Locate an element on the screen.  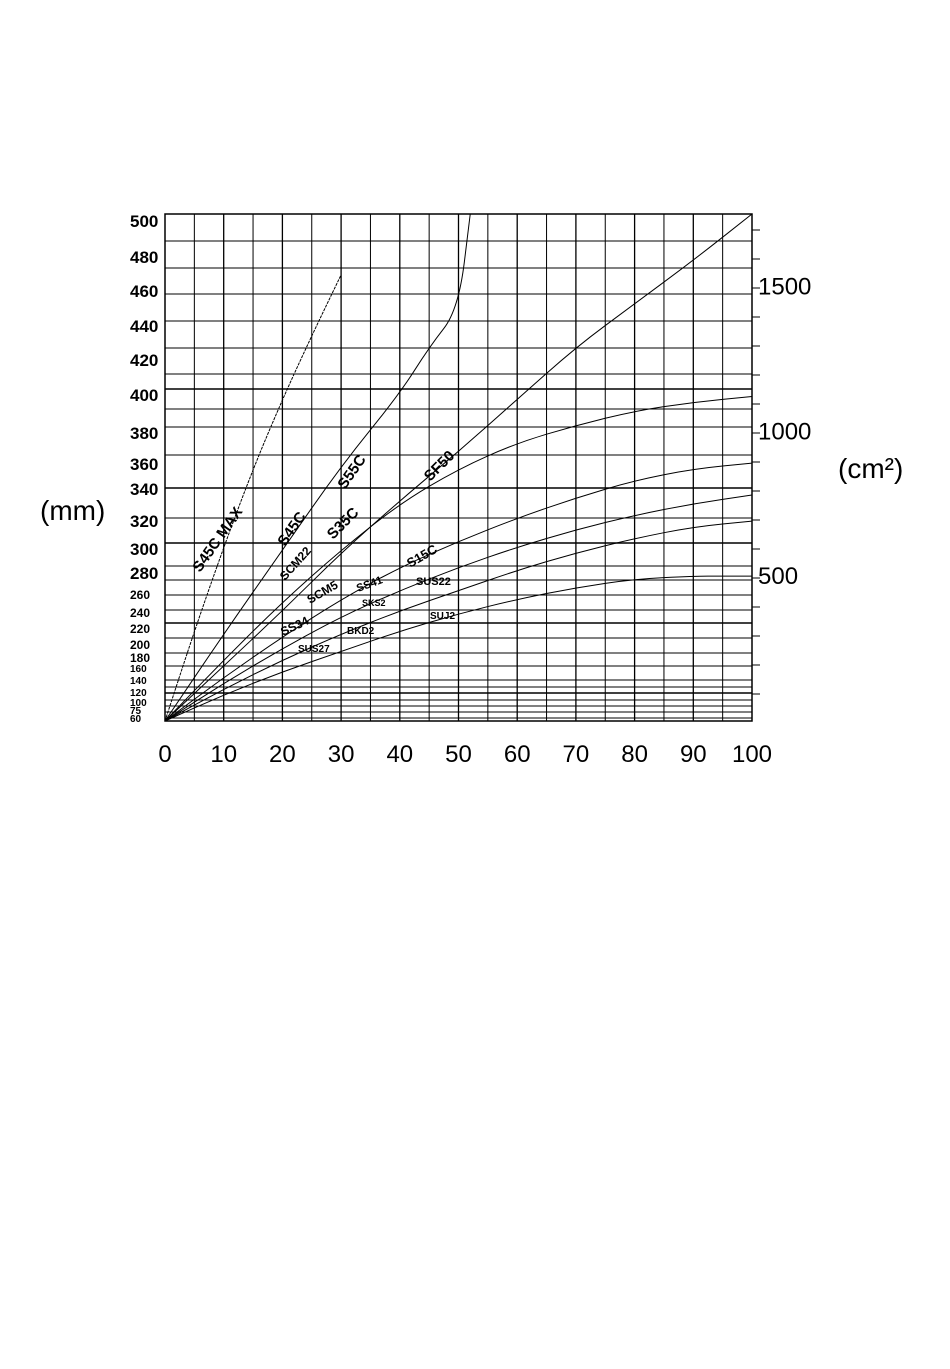
series-label: SUJ2 is located at coordinates (442, 616).